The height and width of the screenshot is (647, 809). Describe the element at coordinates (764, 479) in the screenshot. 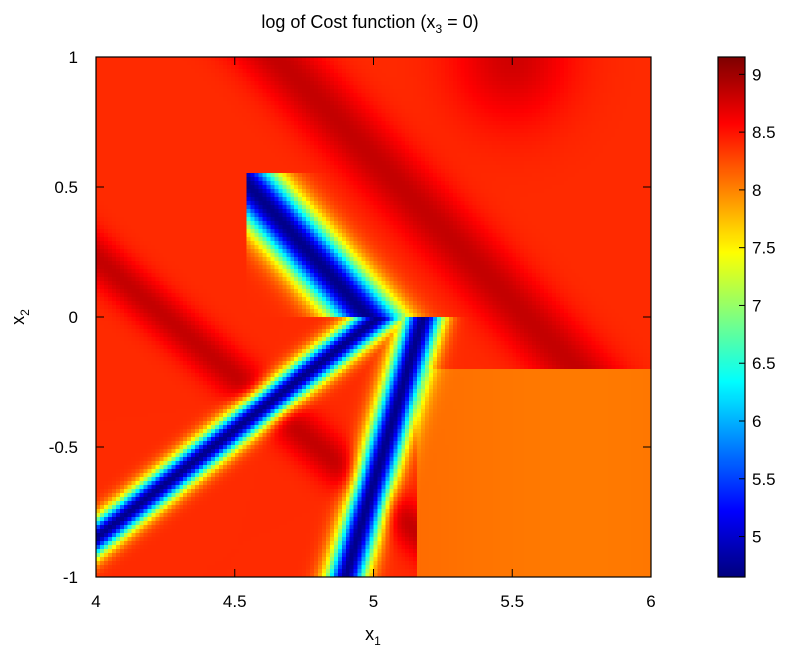

I see `colorbar-tick-label: 5.5` at that location.